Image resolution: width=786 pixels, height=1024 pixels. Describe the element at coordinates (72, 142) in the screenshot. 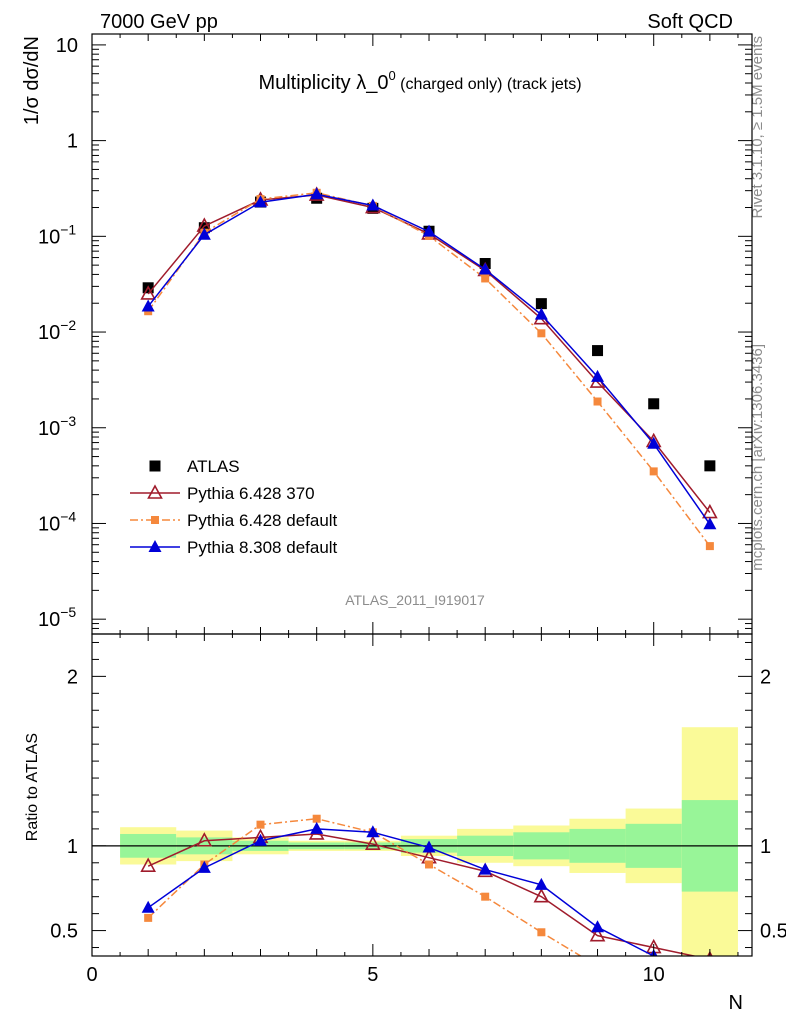

I see `main-y-tick-label: 1` at that location.